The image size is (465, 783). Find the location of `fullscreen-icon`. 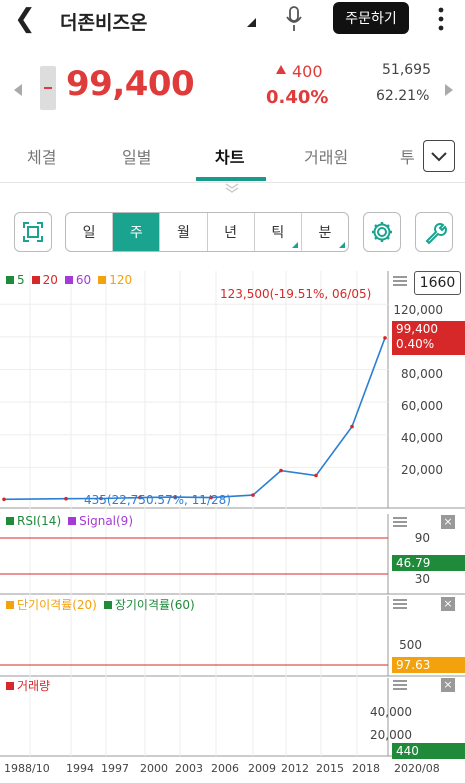

fullscreen-icon is located at coordinates (33, 232).